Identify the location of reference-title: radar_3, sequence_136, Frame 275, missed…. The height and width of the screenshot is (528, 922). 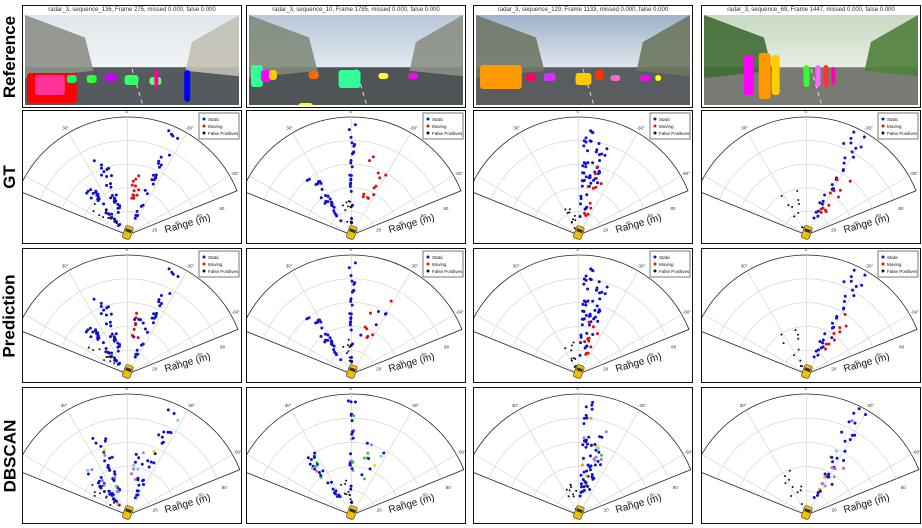
(132, 10).